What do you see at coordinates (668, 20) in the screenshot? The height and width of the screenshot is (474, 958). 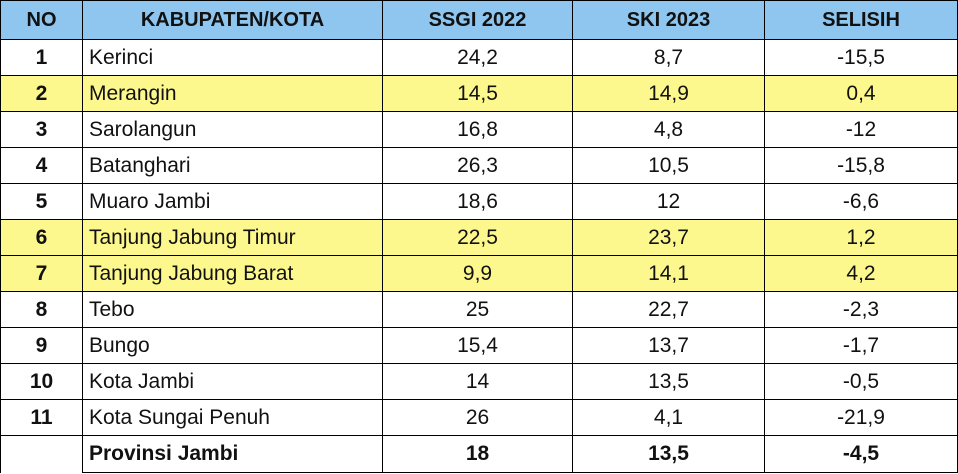 I see `header-ski-2023: SKI 2023` at bounding box center [668, 20].